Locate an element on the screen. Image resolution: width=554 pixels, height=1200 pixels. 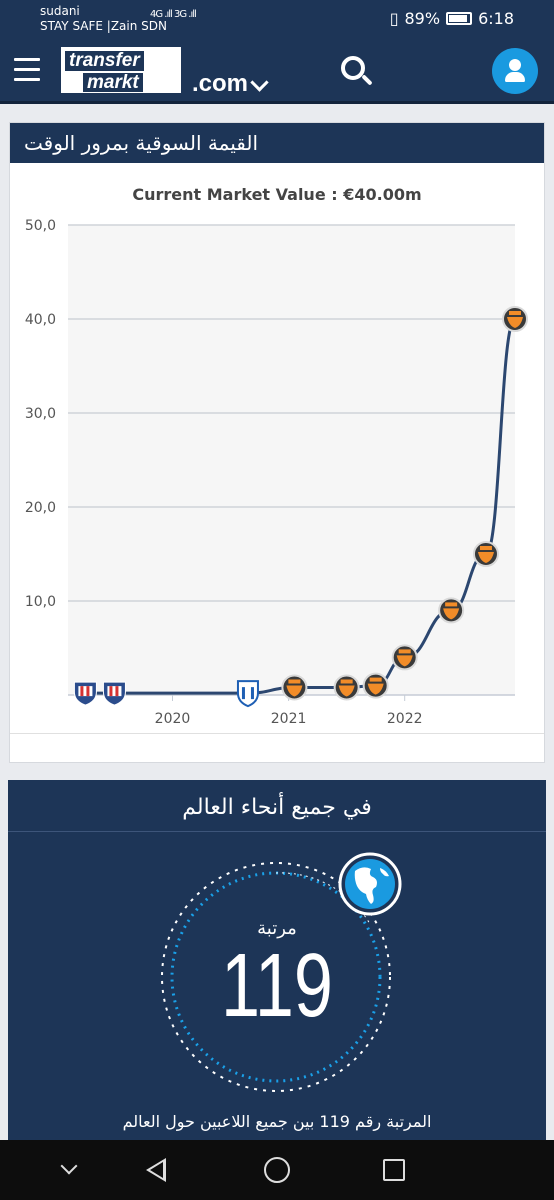
rank-number: 119 is located at coordinates (277, 986).